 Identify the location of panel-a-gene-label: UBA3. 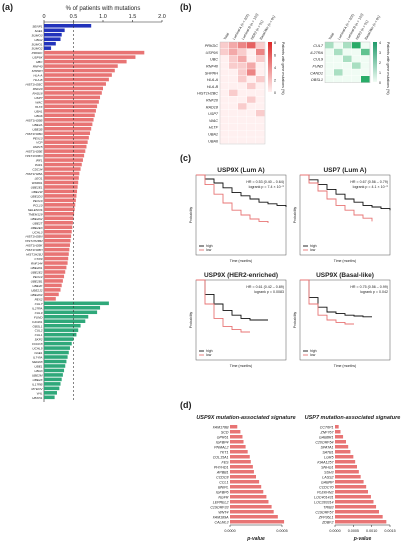
(38, 371).